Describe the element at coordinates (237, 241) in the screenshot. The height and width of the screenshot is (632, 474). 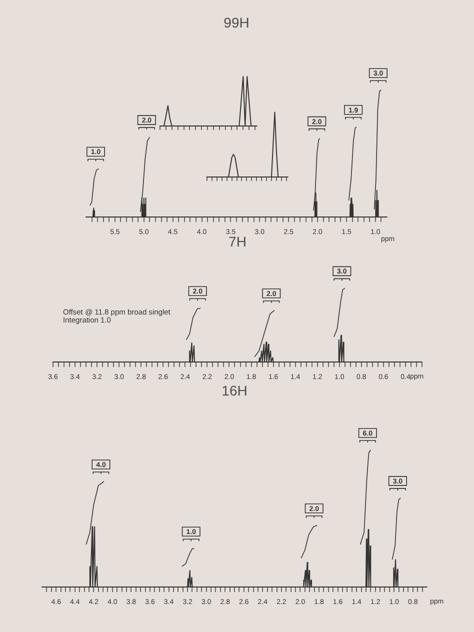
I see `chart-title: 7H` at that location.